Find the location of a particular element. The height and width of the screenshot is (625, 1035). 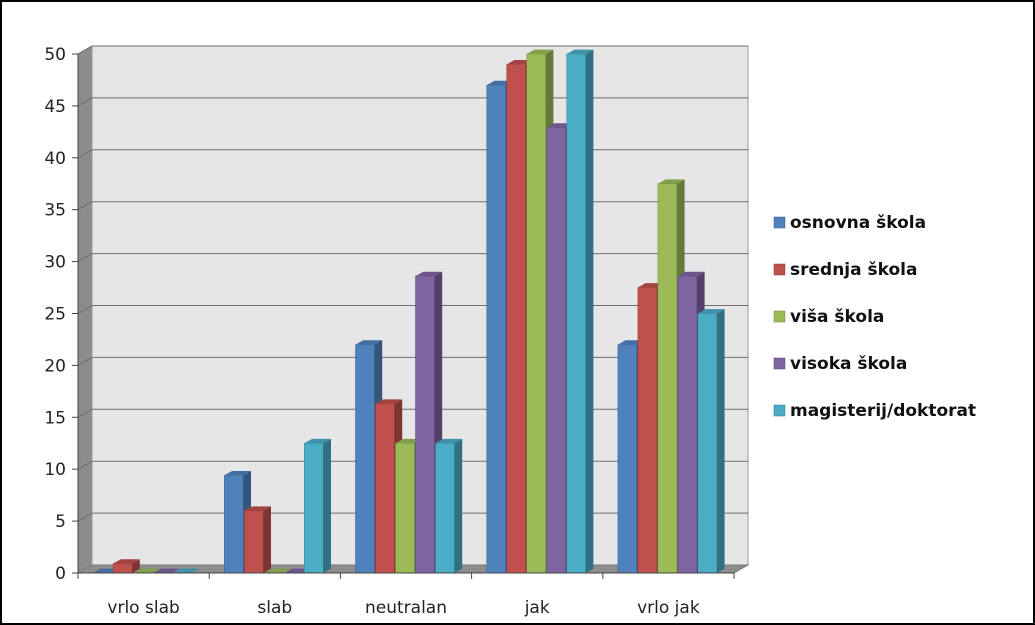

x-category-label: slab is located at coordinates (274, 608).